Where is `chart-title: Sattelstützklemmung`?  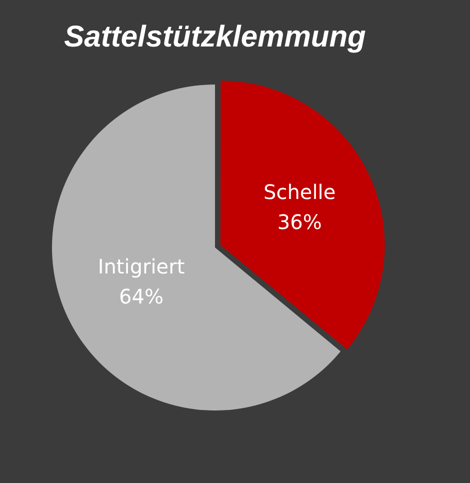 chart-title: Sattelstützklemmung is located at coordinates (215, 37).